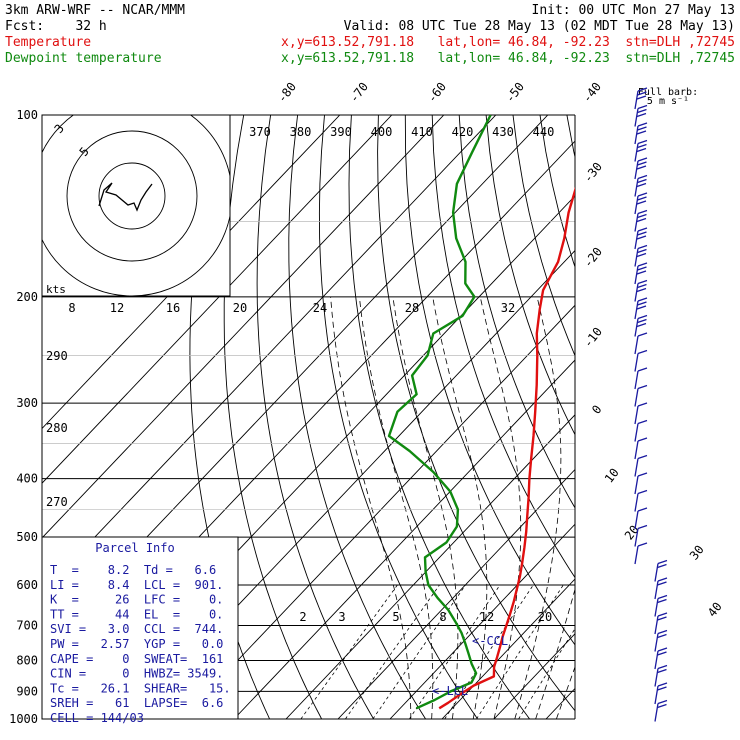 This screenshot has width=740, height=740. Describe the element at coordinates (320, 308) in the screenshot. I see `speed-label: 24` at that location.